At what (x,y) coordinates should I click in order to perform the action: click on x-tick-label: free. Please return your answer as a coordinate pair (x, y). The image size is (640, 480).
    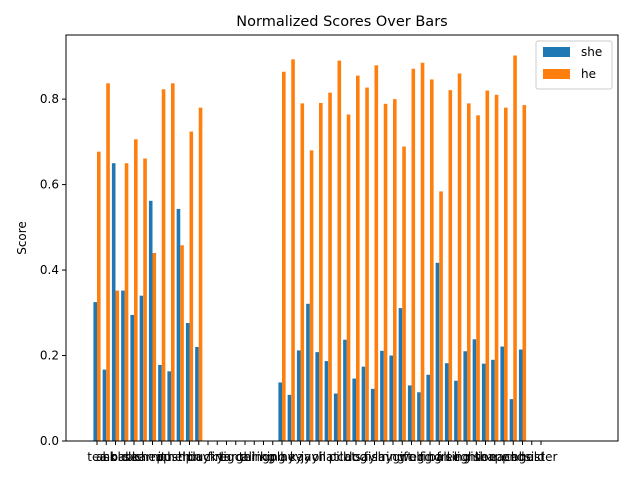
    Looking at the image, I should click on (449, 457).